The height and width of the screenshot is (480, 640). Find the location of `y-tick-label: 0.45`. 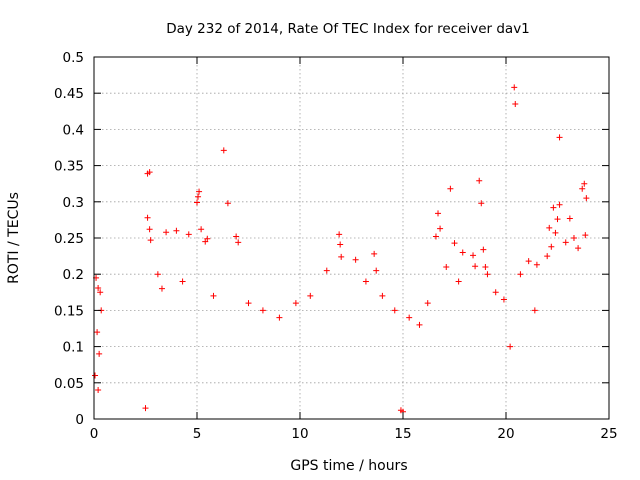

y-tick-label: 0.45 is located at coordinates (69, 94).